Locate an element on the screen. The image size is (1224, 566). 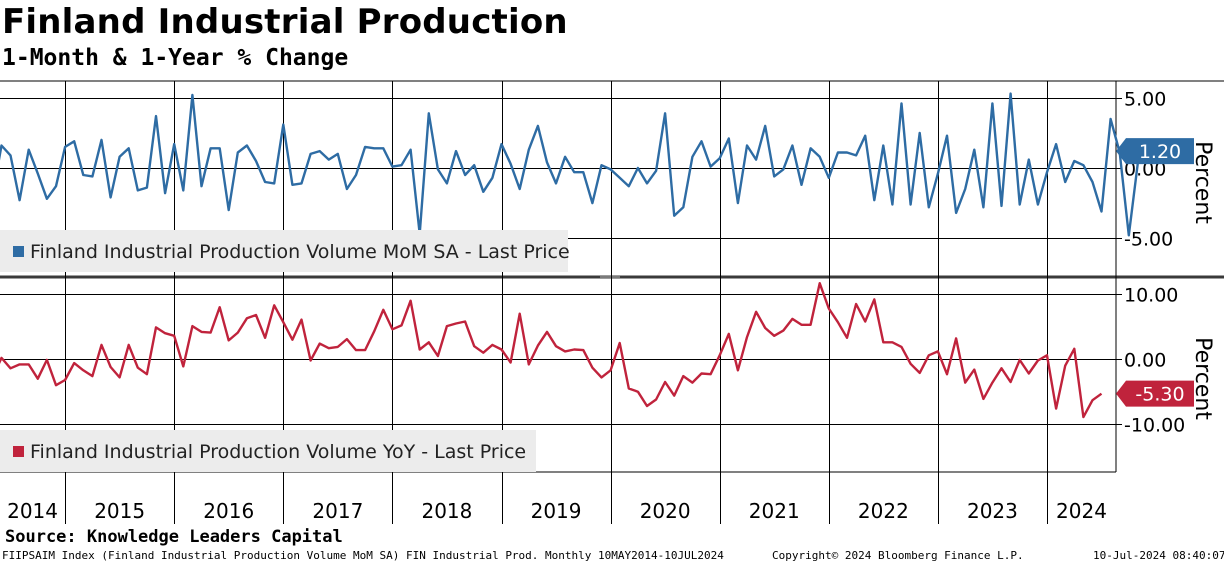
x-tick-label: 2021 is located at coordinates (774, 511).